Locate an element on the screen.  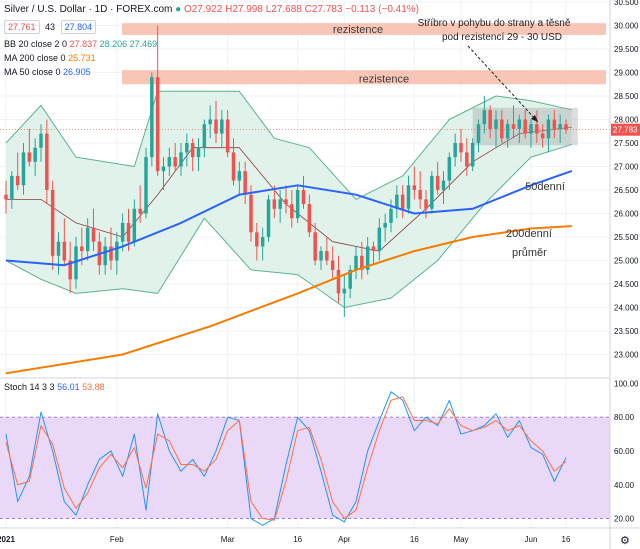
y-tick-label: 27.000 is located at coordinates (626, 167).